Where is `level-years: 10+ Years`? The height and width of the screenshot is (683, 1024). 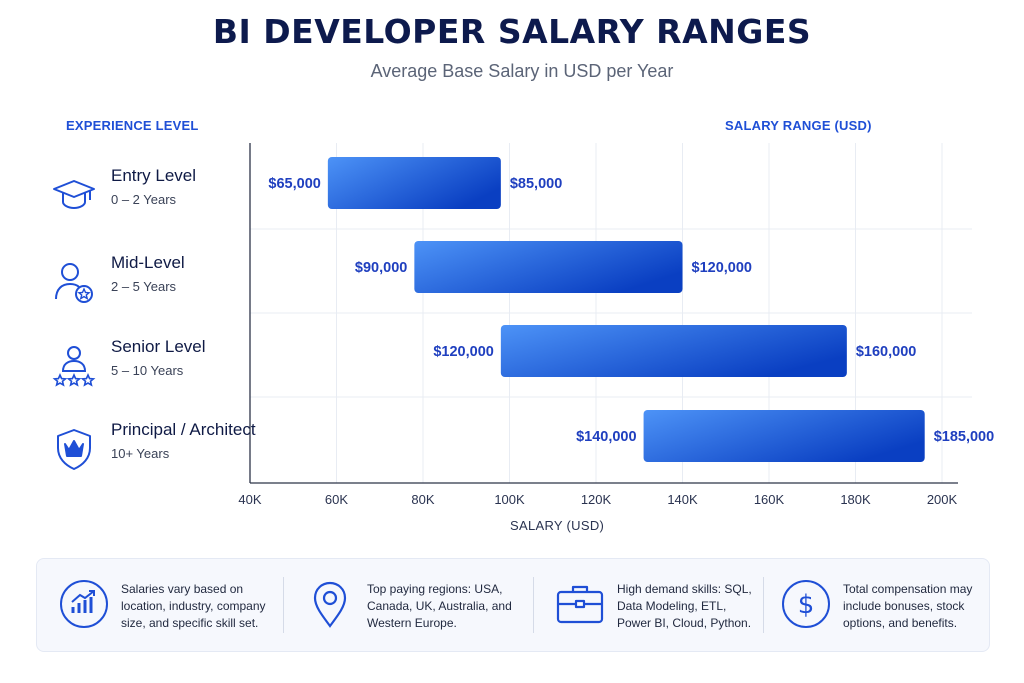
level-years: 10+ Years is located at coordinates (140, 453).